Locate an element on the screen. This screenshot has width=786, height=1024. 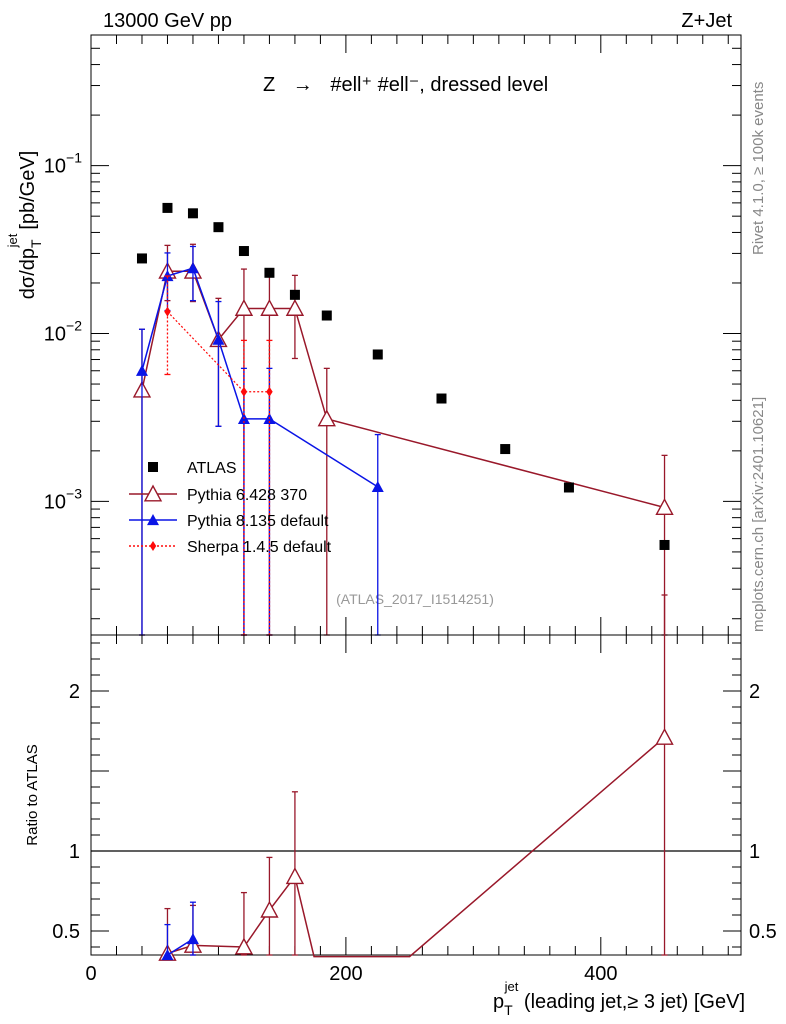
ratio-line is located at coordinates (416, 847).